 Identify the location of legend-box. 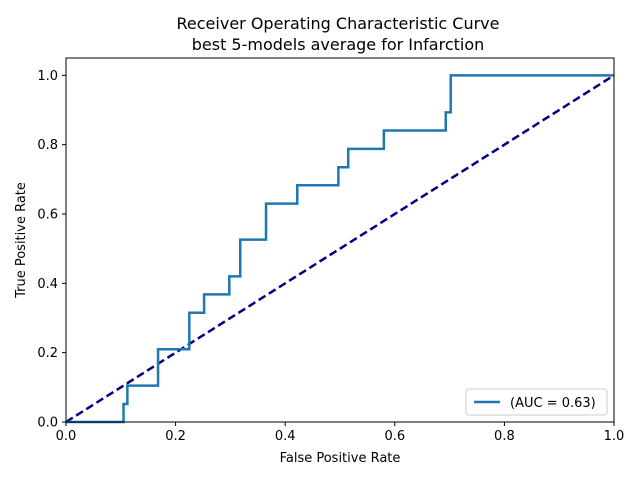
(536, 402).